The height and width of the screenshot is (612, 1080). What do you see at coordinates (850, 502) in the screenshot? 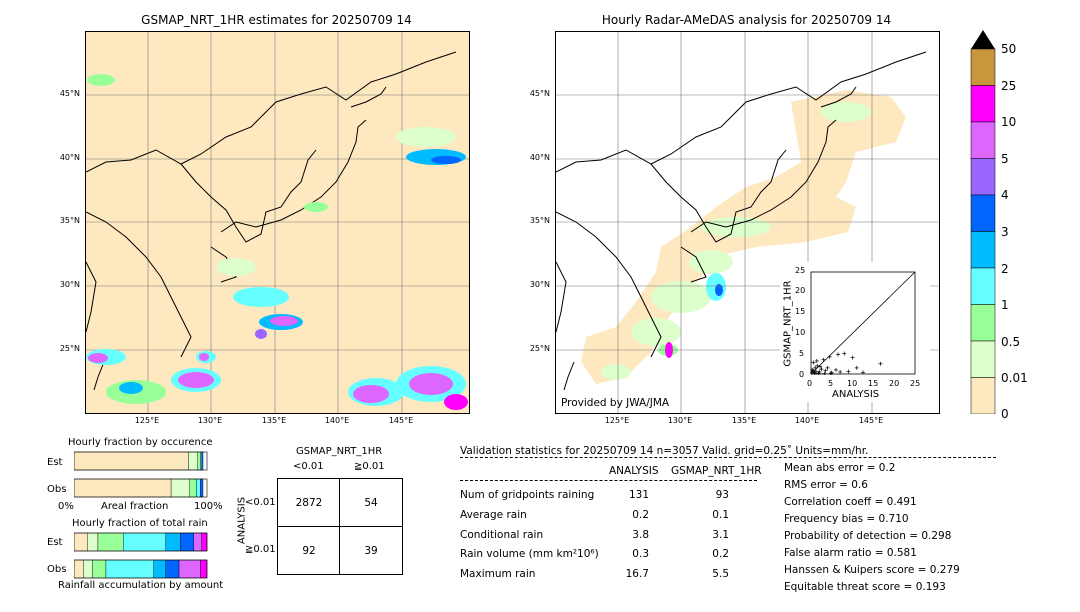
I see `validation-score: Correlation coeff = 0.491` at bounding box center [850, 502].